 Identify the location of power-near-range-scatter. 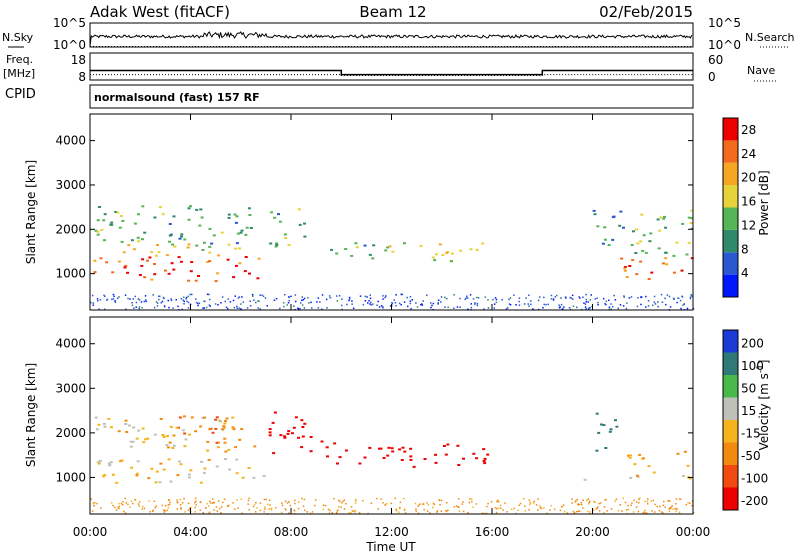
(392, 302).